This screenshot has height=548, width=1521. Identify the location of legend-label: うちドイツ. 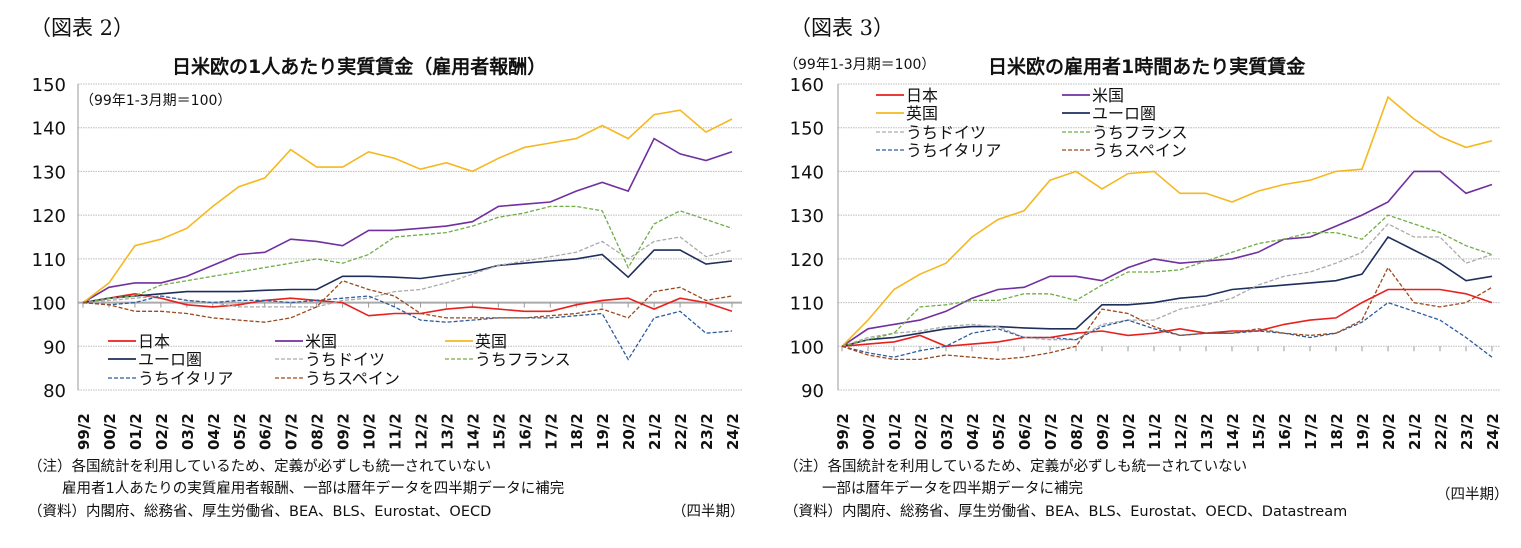
(946, 132).